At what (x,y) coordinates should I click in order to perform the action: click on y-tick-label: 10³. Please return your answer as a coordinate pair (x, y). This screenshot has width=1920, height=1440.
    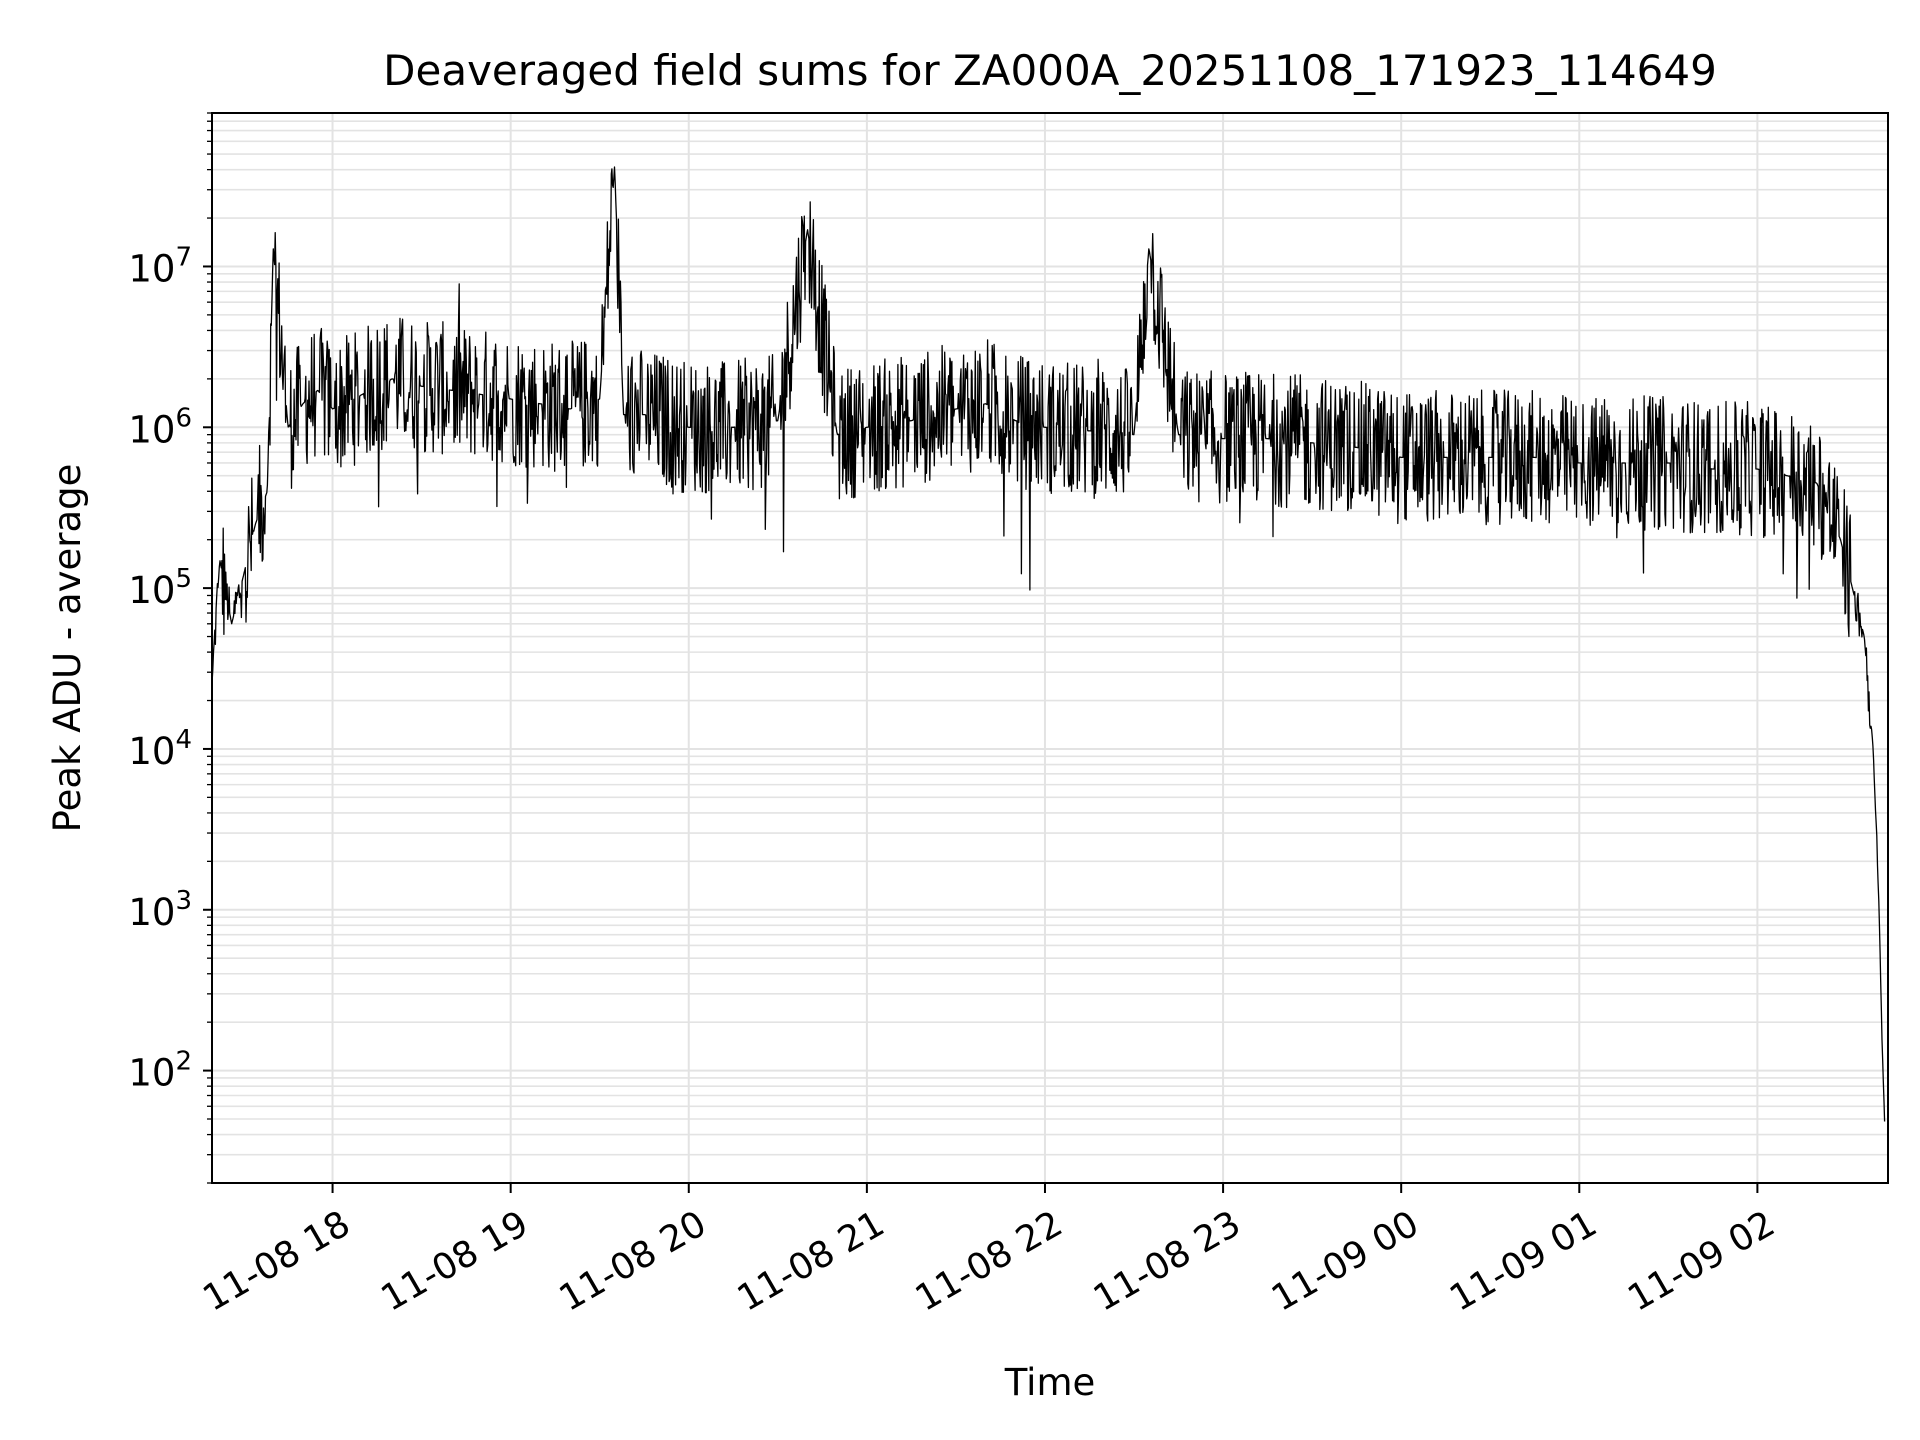
    Looking at the image, I should click on (160, 910).